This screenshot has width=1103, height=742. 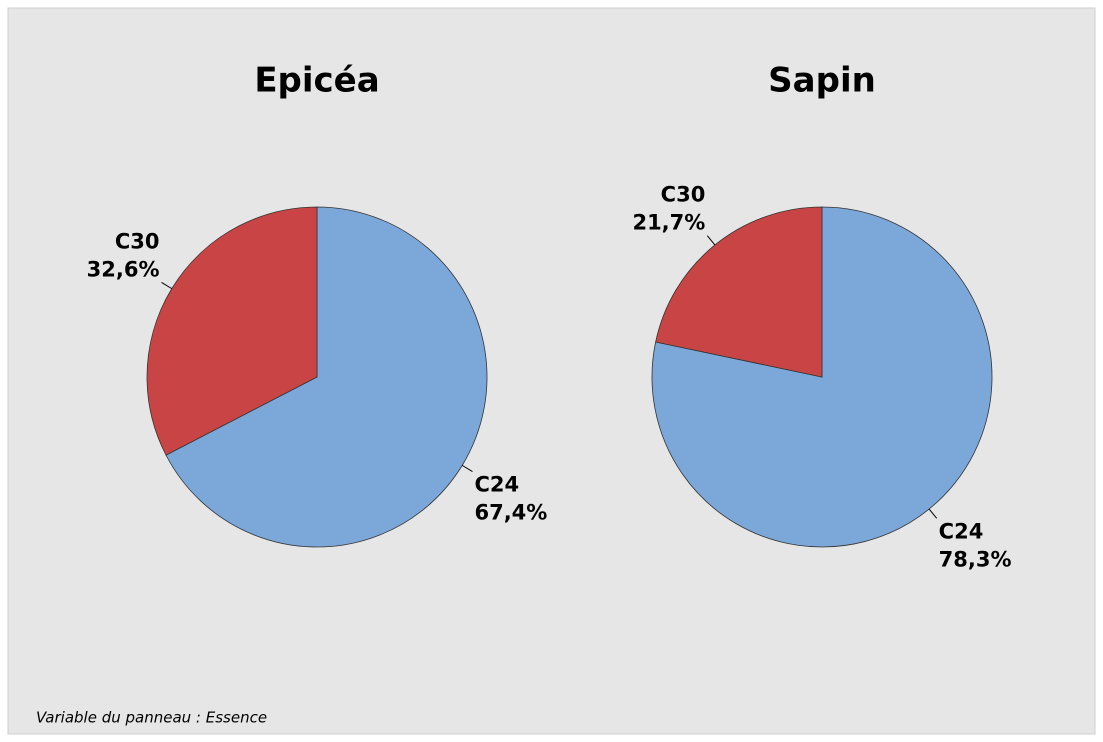 What do you see at coordinates (123, 269) in the screenshot?
I see `slice-value-label: 32,6%` at bounding box center [123, 269].